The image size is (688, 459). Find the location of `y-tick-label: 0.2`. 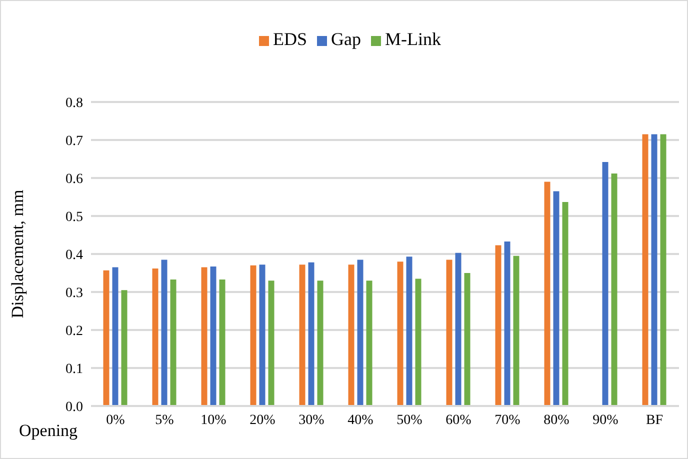

y-tick-label: 0.2 is located at coordinates (74, 331).